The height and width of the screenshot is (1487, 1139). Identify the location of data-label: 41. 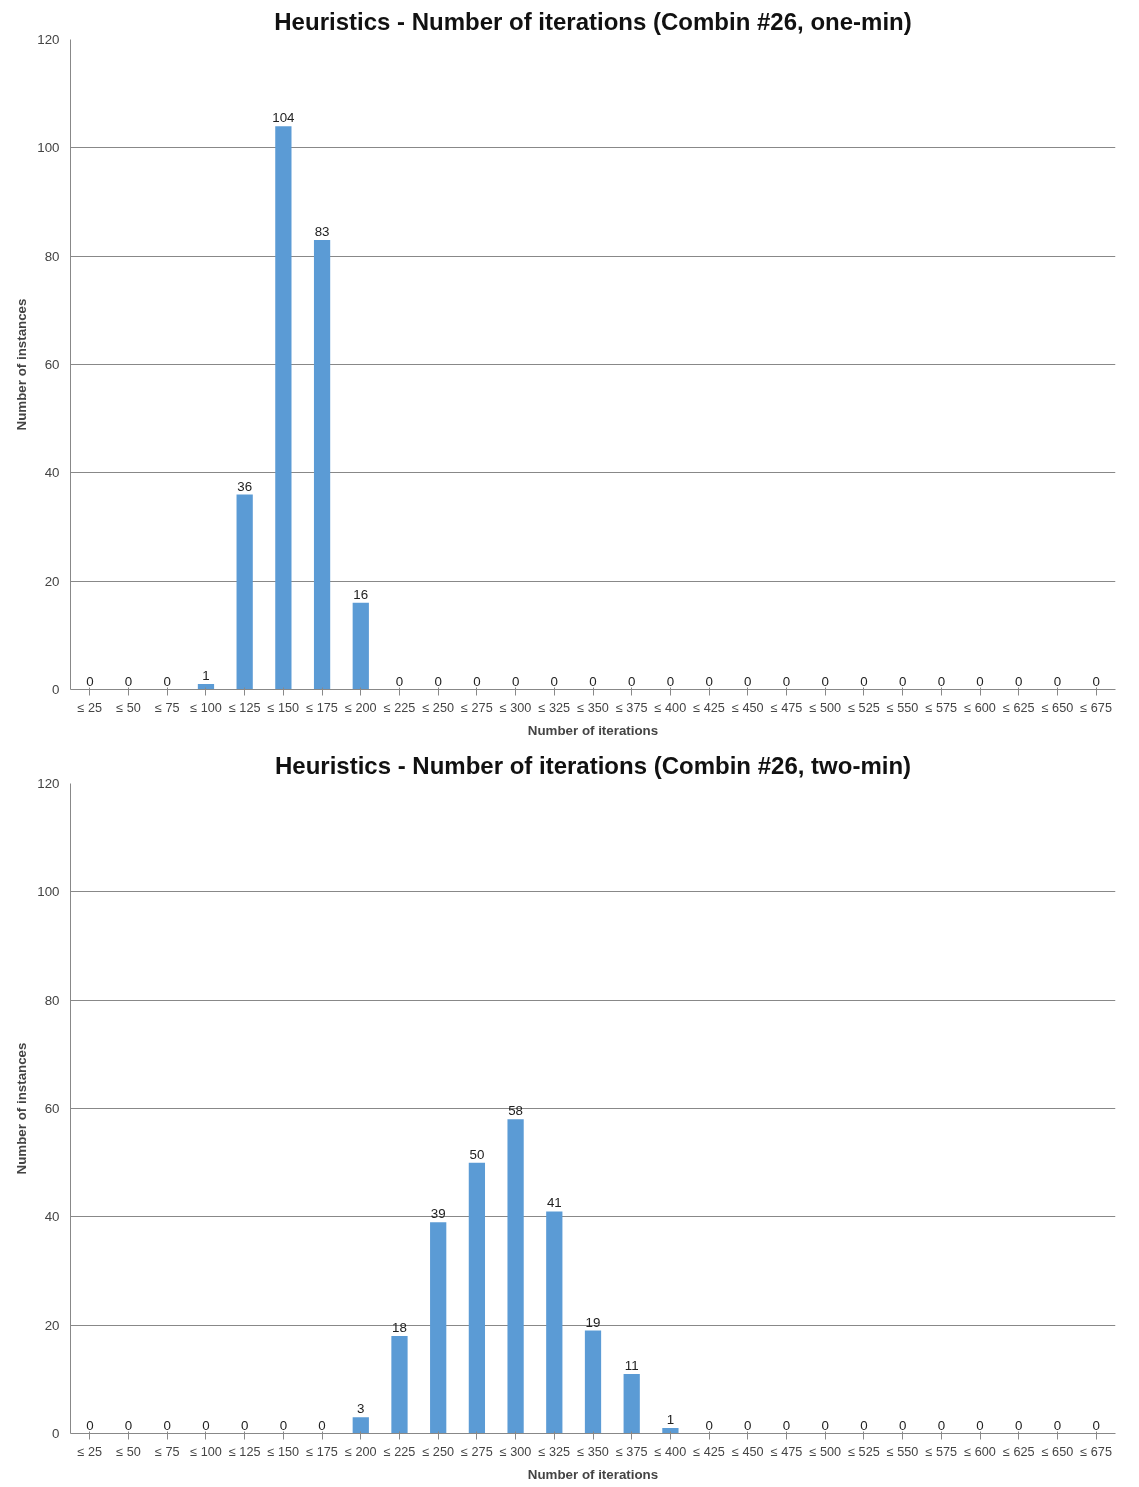
(554, 1203).